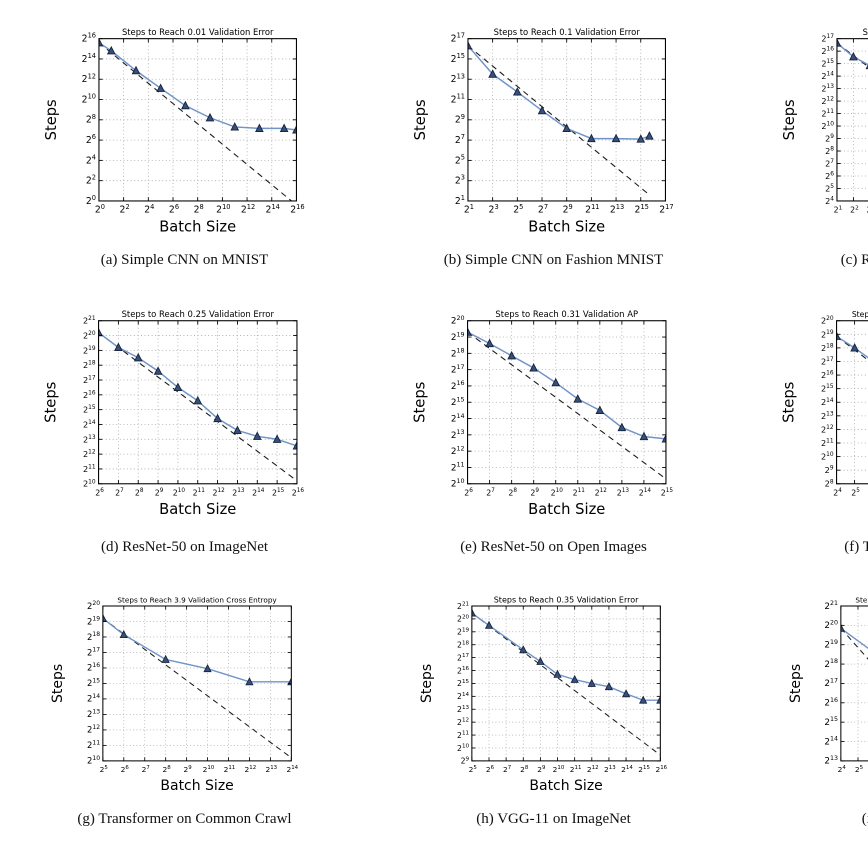  Describe the element at coordinates (553, 547) in the screenshot. I see `chart-e-caption: (e) ResNet-50 on Open Images` at that location.